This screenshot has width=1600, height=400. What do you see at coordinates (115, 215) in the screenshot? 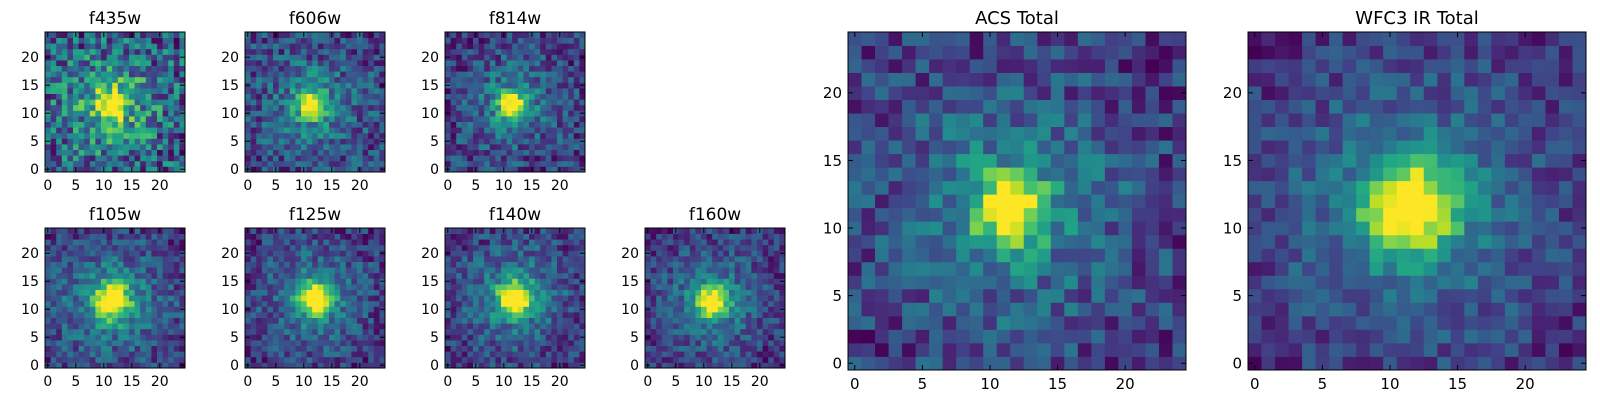
I see `panel-title: f105w` at bounding box center [115, 215].